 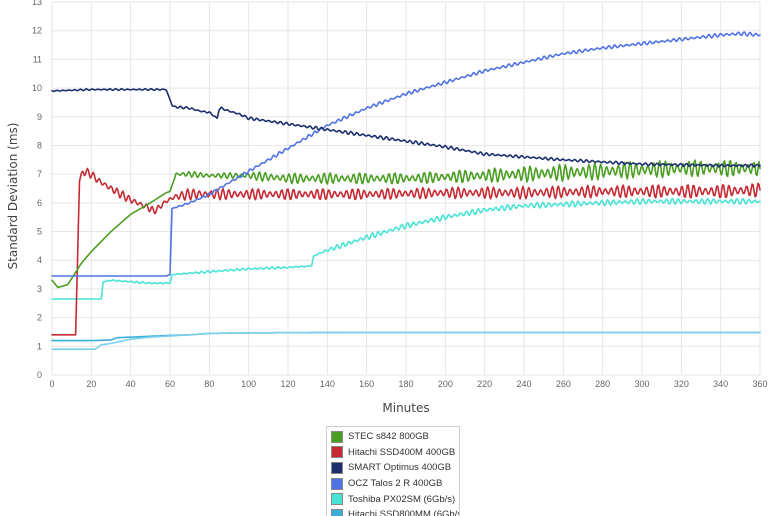 I want to click on x-axis-title: Minutes, so click(x=405, y=408).